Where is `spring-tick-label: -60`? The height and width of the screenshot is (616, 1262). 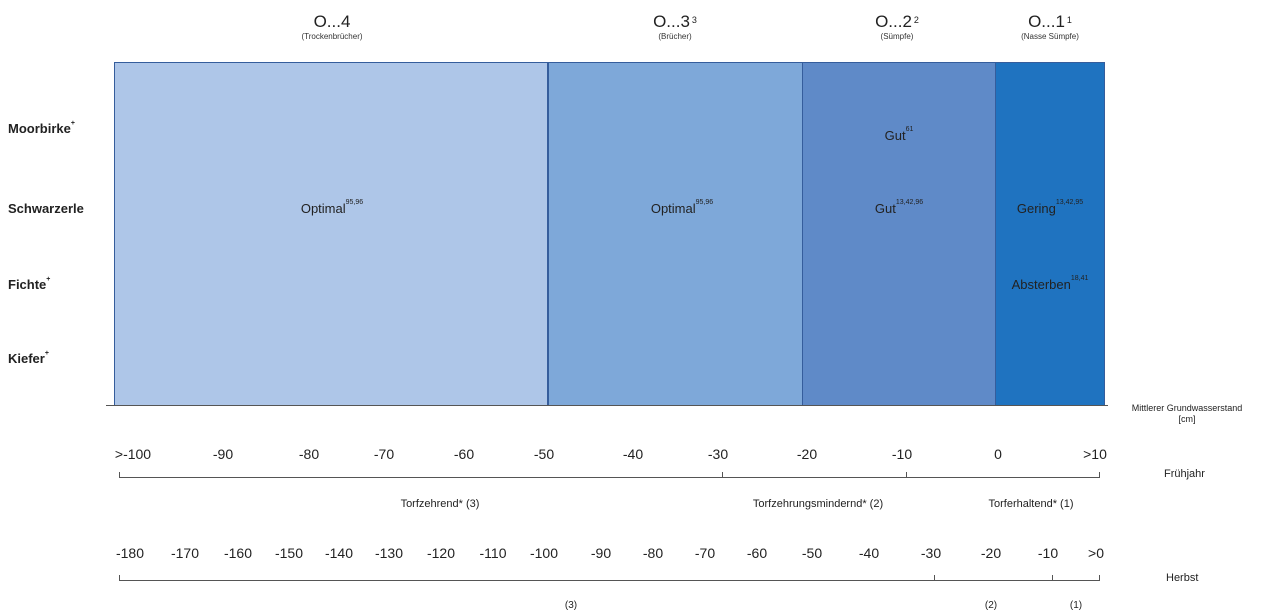
spring-tick-label: -60 is located at coordinates (464, 454).